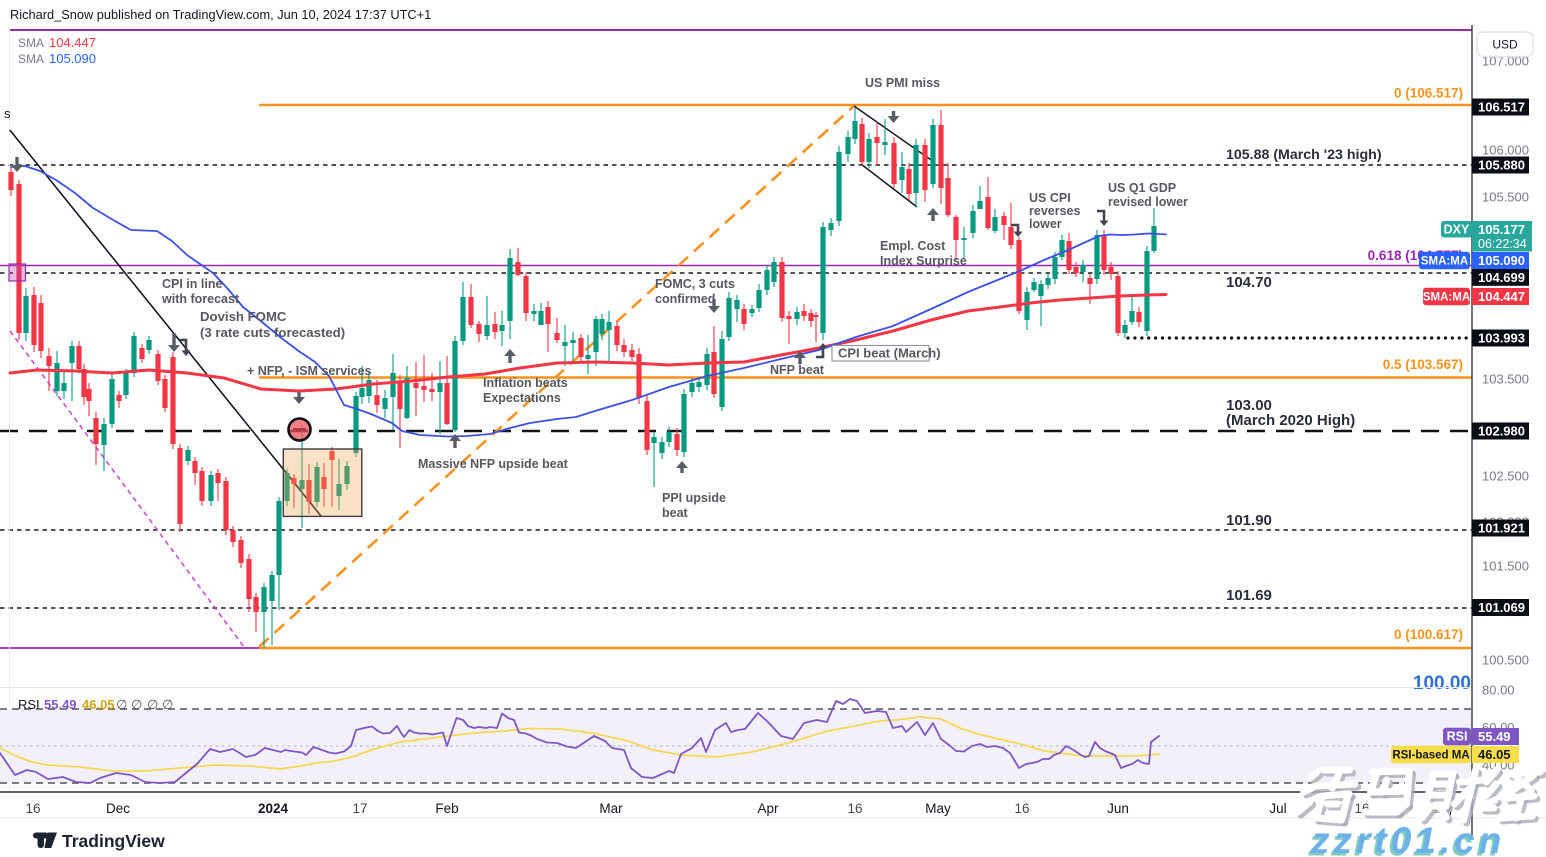 Image resolution: width=1546 pixels, height=857 pixels. What do you see at coordinates (913, 246) in the screenshot?
I see `svg-text: Empl. Cost` at bounding box center [913, 246].